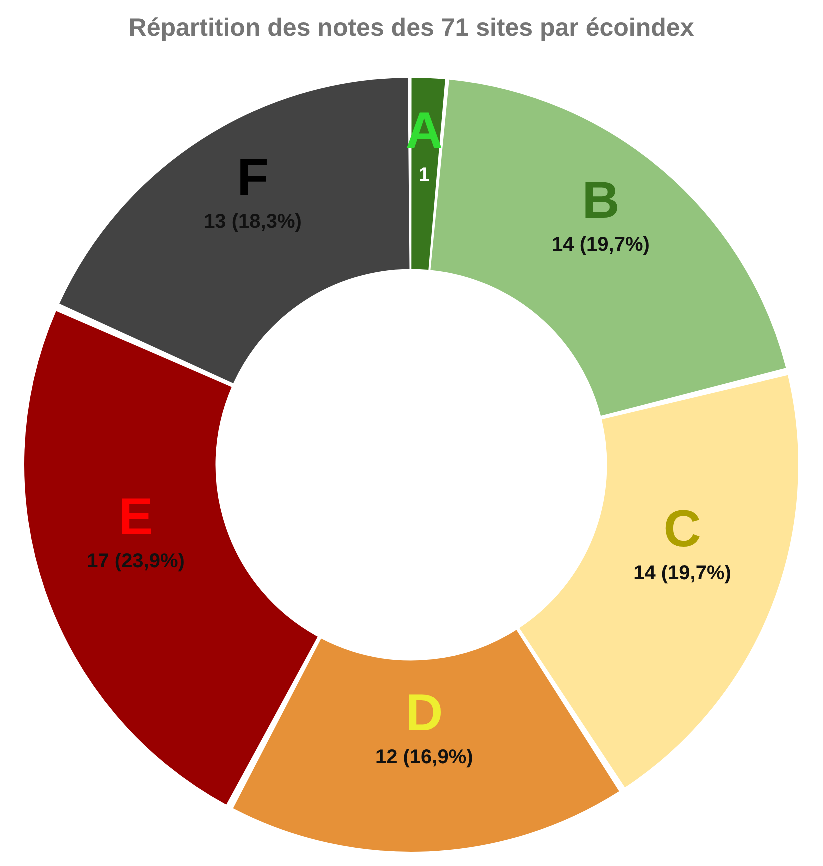 Image resolution: width=823 pixels, height=866 pixels. I want to click on data-label: 12 (16,9%), so click(424, 757).